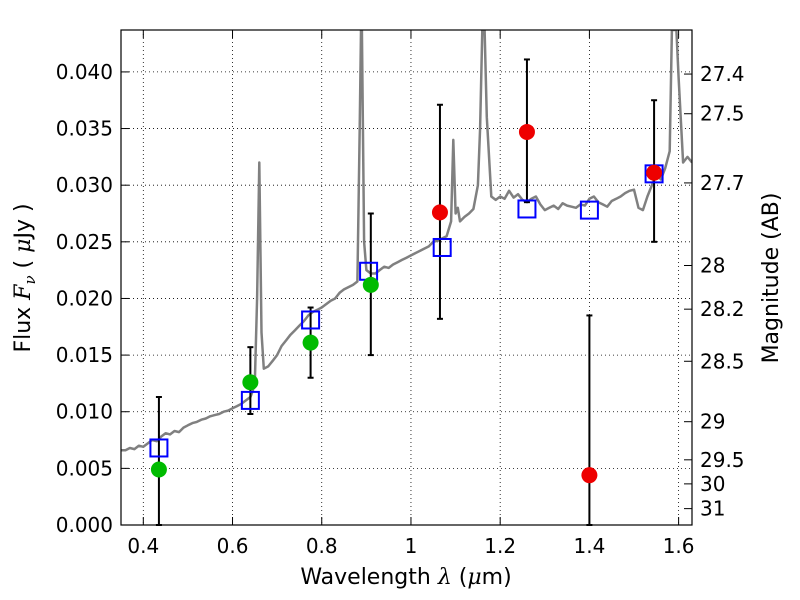  What do you see at coordinates (589, 546) in the screenshot?
I see `x-tick-label: 1.4` at bounding box center [589, 546].